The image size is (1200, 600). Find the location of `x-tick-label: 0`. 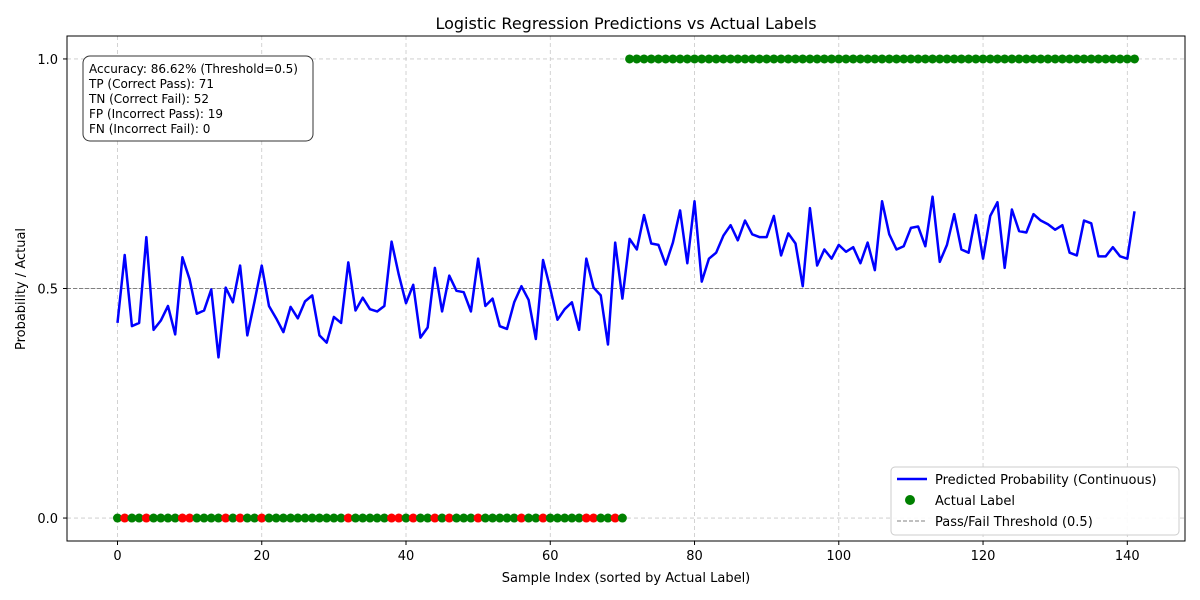

x-tick-label: 0 is located at coordinates (117, 556).